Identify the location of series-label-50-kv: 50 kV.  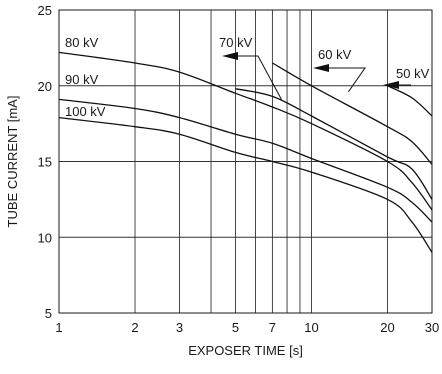
(413, 73).